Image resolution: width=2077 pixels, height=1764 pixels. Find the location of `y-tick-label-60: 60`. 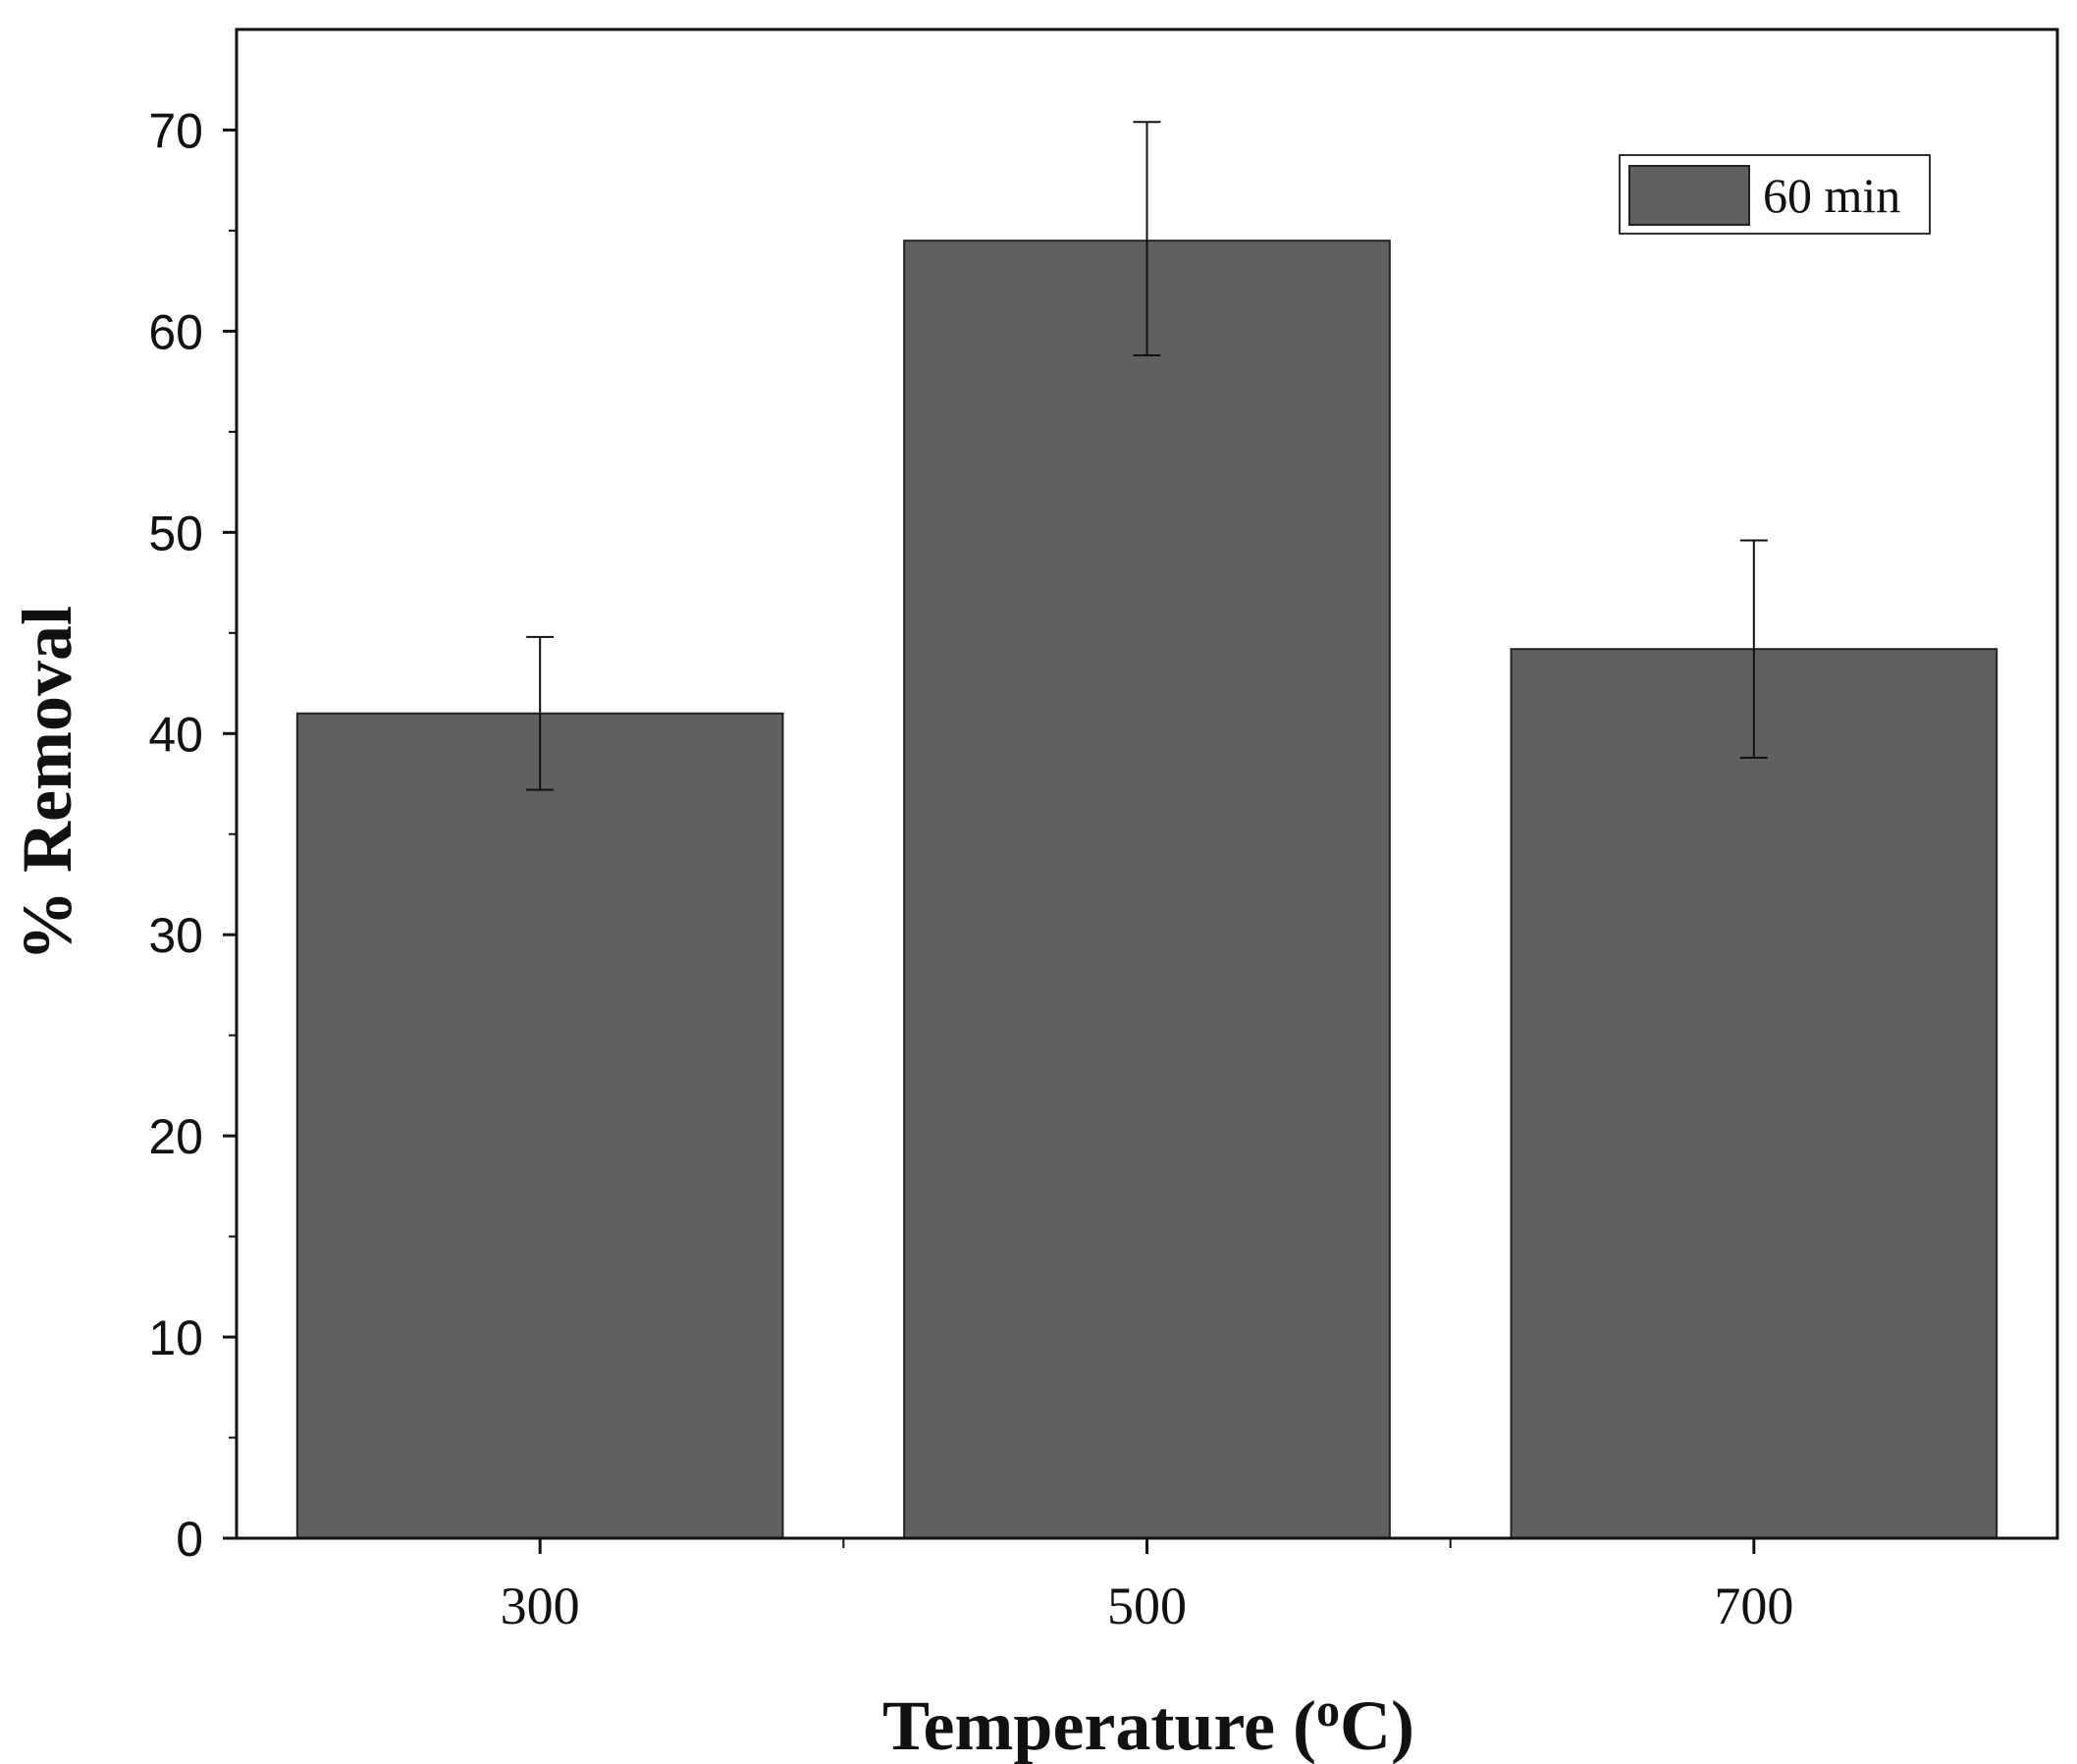

y-tick-label-60: 60 is located at coordinates (175, 331).